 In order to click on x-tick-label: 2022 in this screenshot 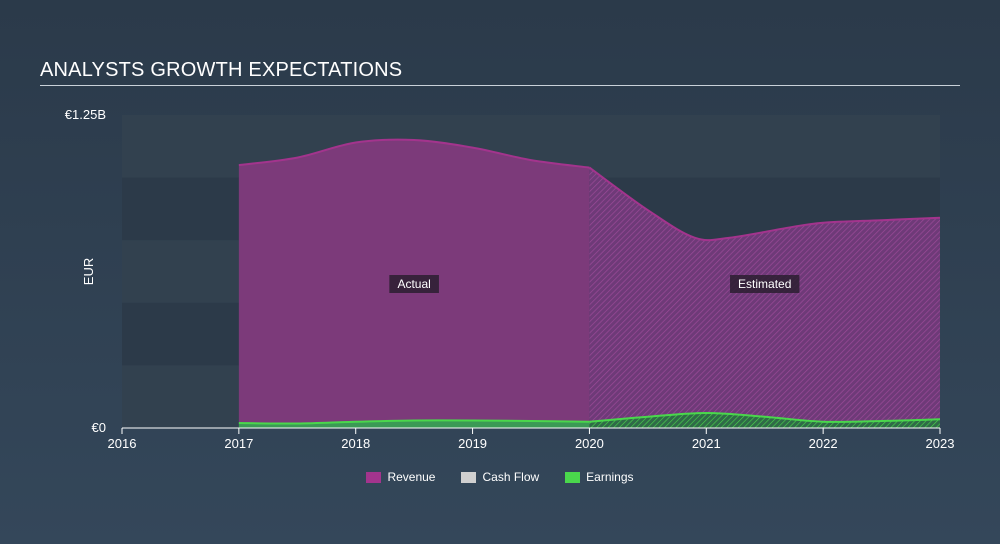, I will do `click(823, 443)`.